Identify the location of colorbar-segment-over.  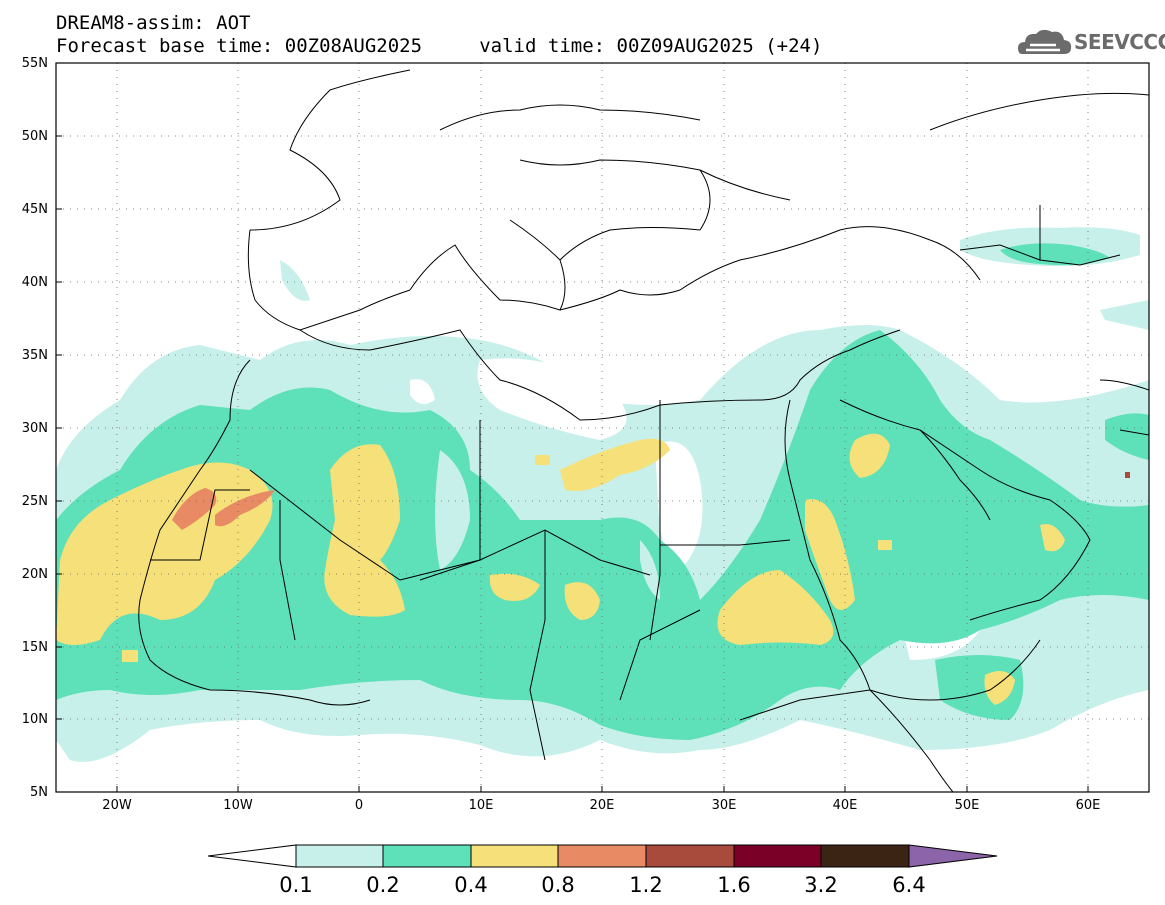
(953, 856).